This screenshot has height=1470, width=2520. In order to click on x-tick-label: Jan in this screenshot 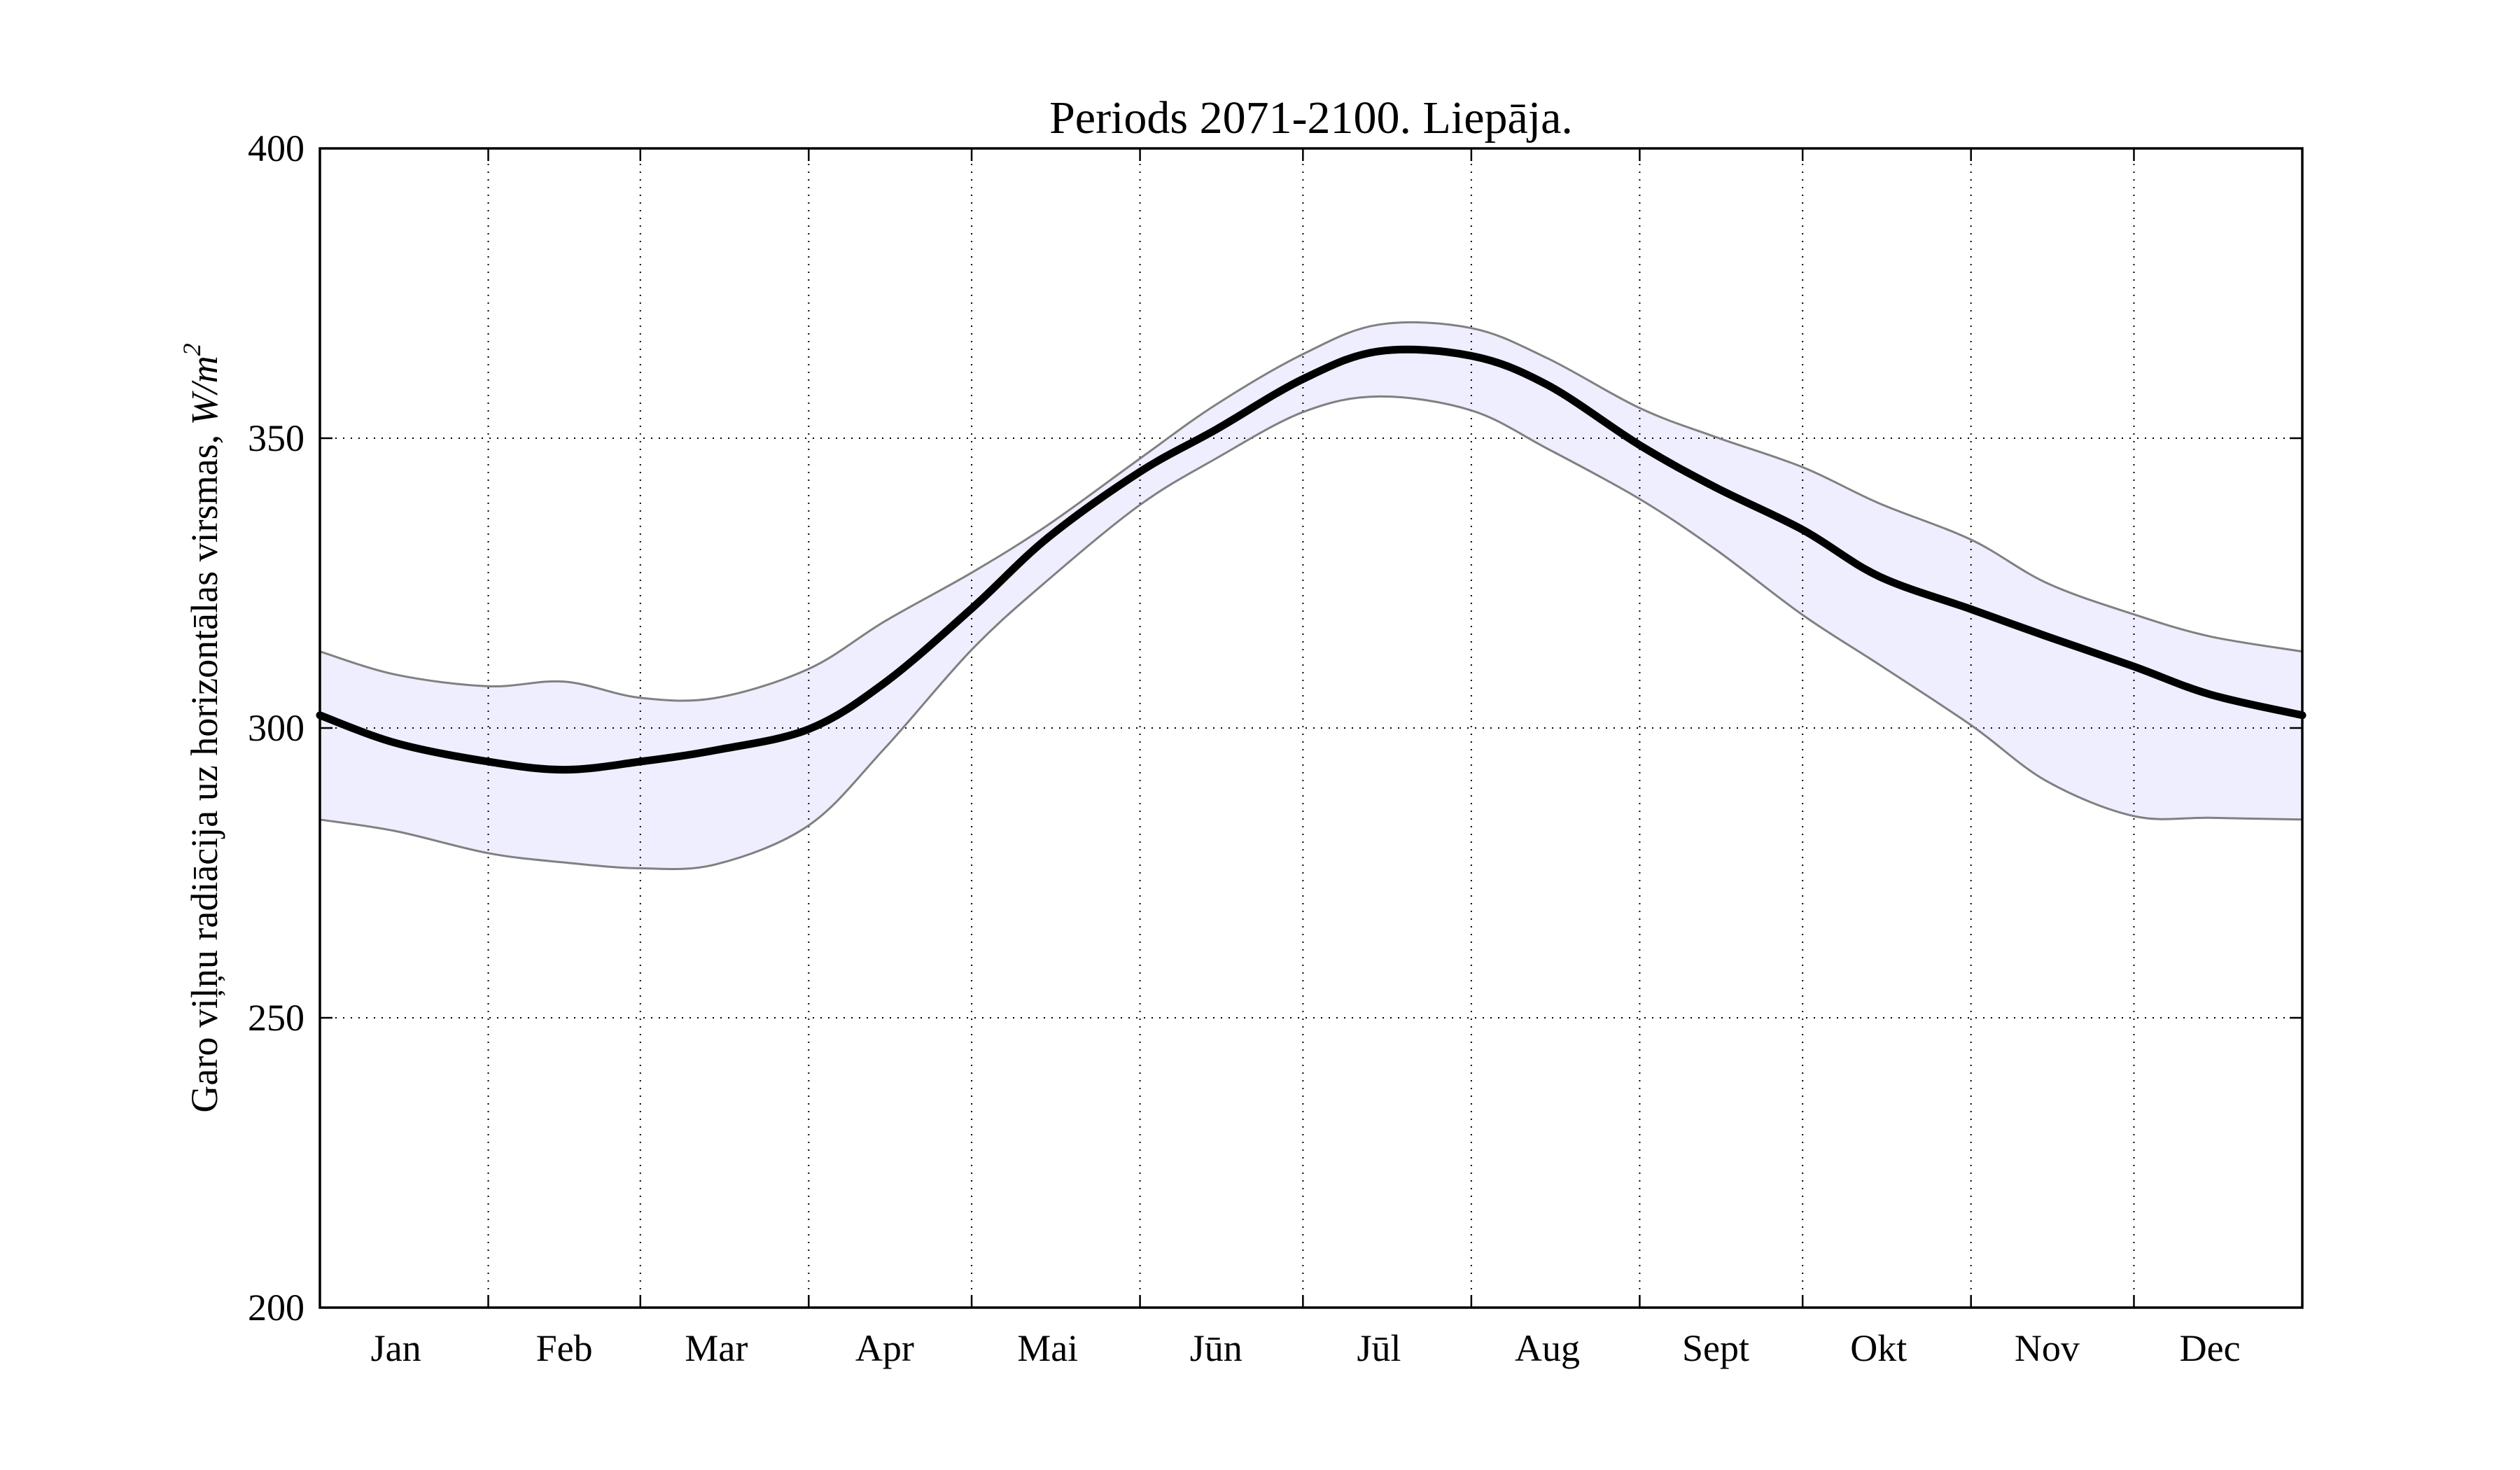, I will do `click(396, 1348)`.